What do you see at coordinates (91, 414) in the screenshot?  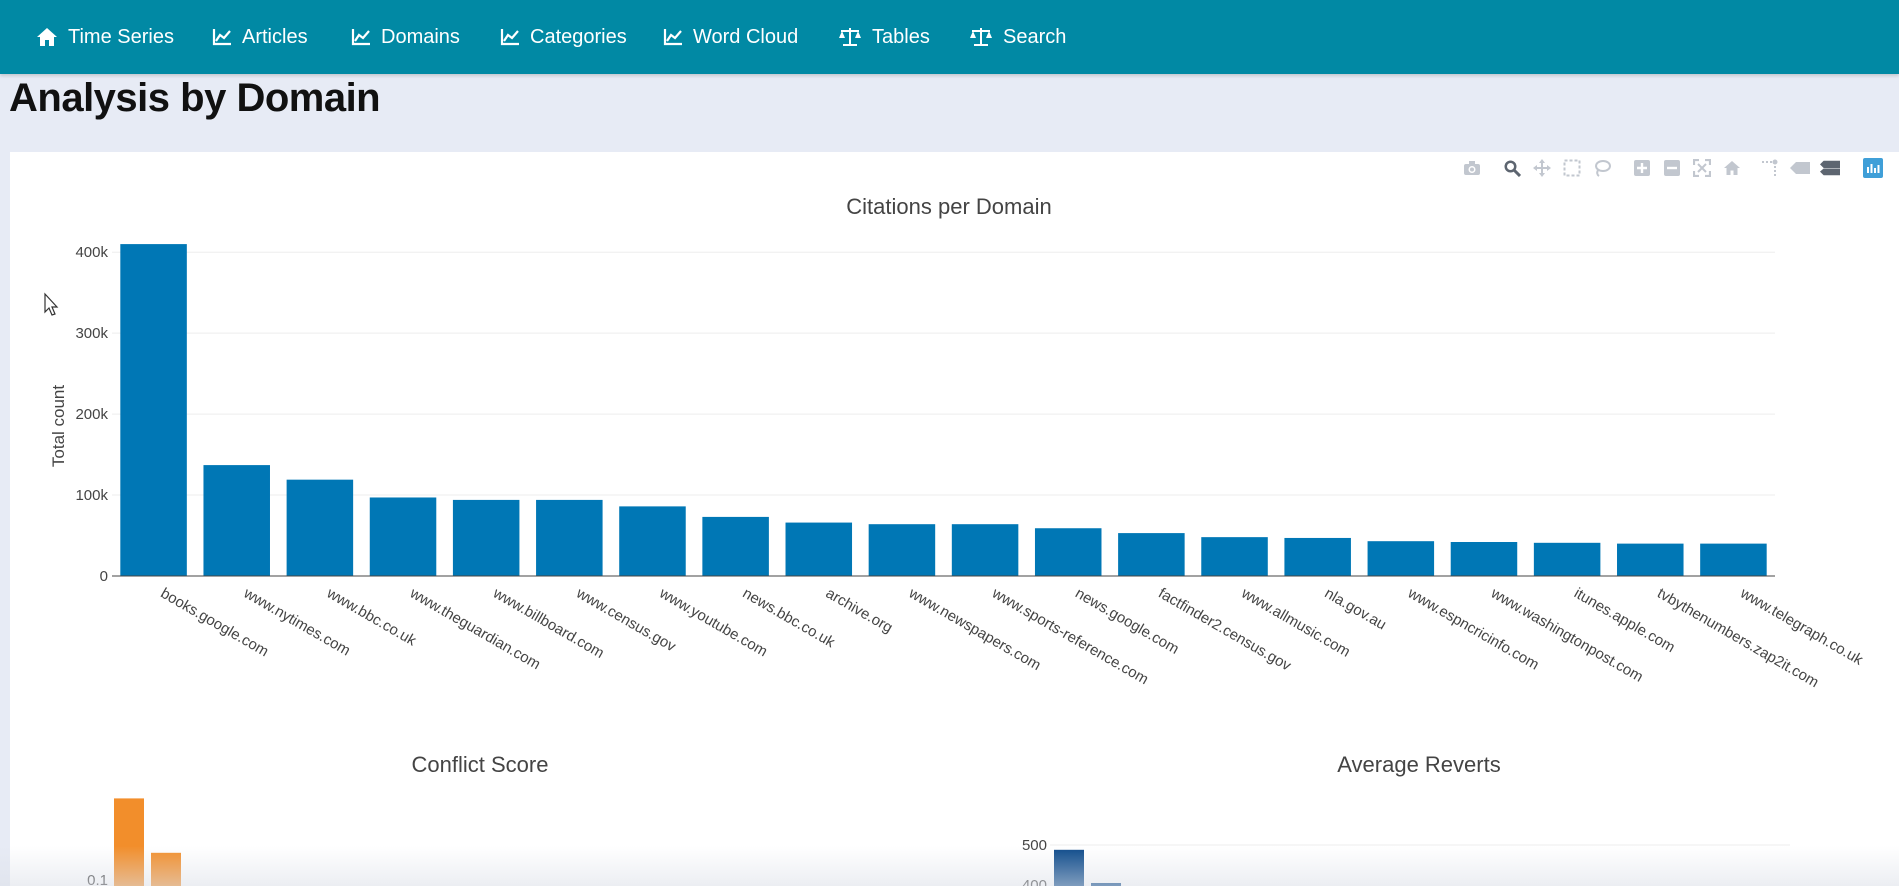 I see `y-tick-label: 200k` at bounding box center [91, 414].